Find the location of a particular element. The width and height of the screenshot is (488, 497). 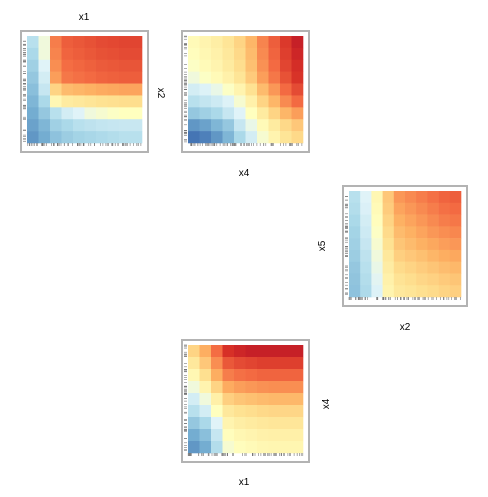

heatmap-cells-x4-x2 is located at coordinates (246, 90).